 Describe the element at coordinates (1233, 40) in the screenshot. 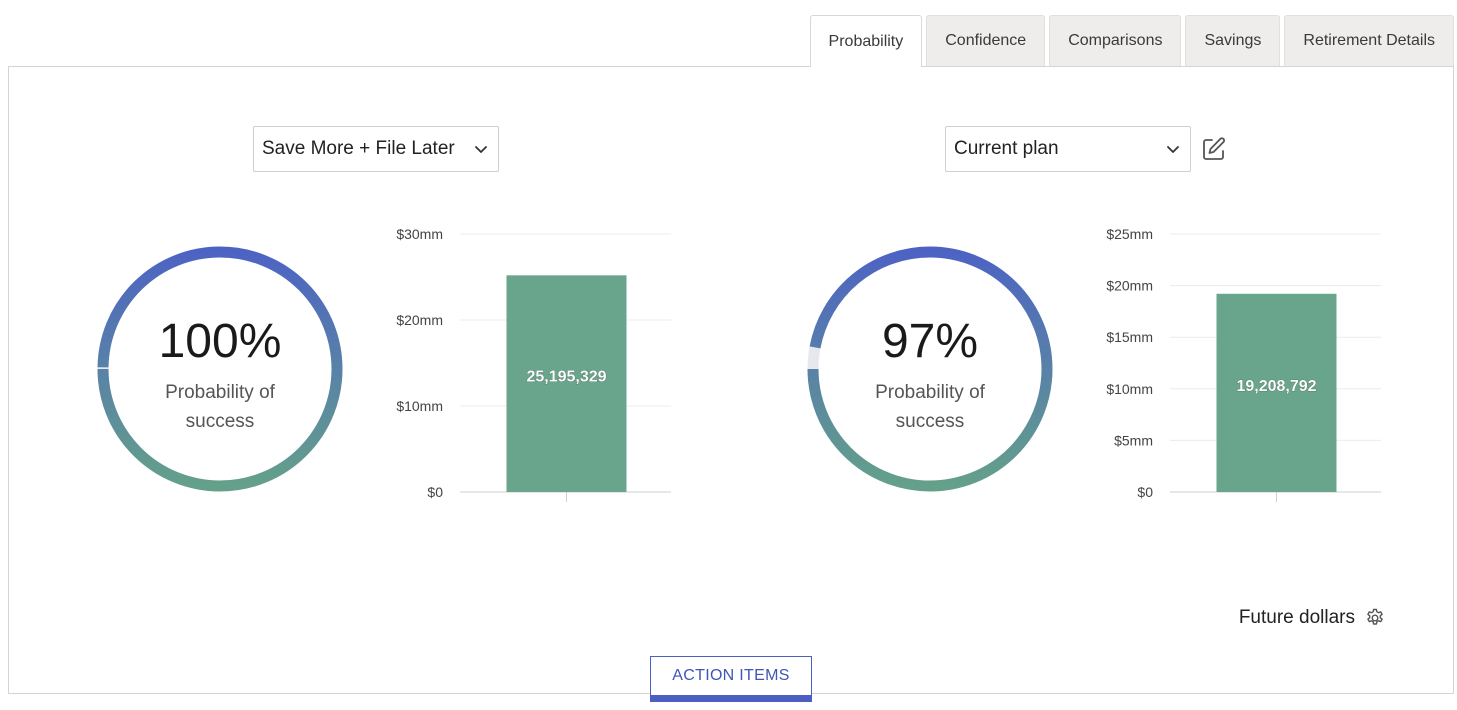

I see `tab-savings: Savings` at that location.